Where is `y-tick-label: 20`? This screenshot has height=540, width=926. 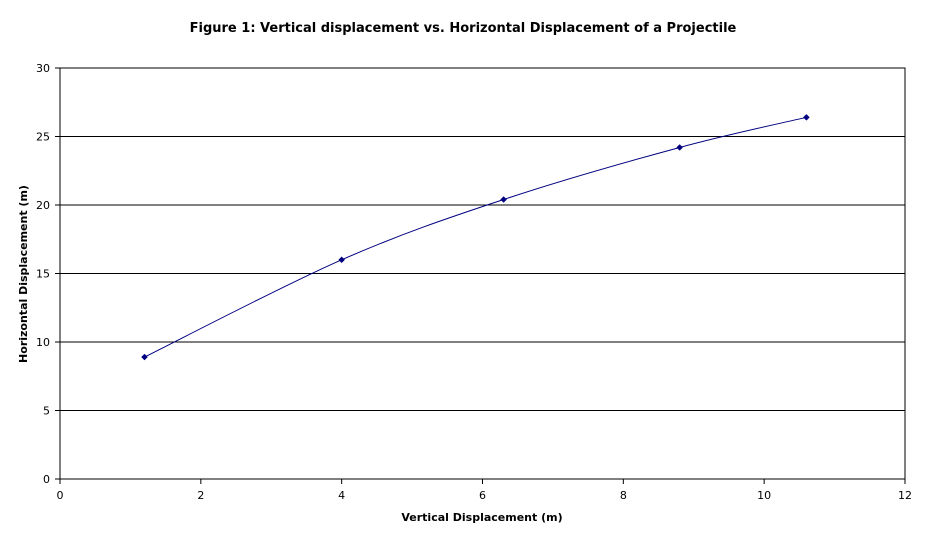 y-tick-label: 20 is located at coordinates (43, 205).